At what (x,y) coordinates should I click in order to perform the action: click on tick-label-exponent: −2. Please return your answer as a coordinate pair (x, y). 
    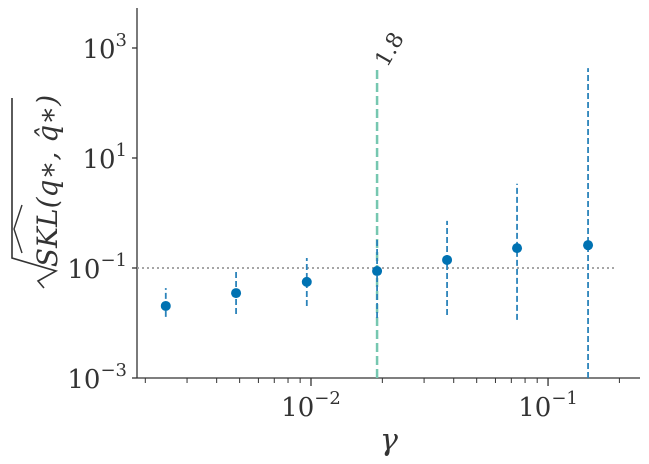
    Looking at the image, I should click on (327, 398).